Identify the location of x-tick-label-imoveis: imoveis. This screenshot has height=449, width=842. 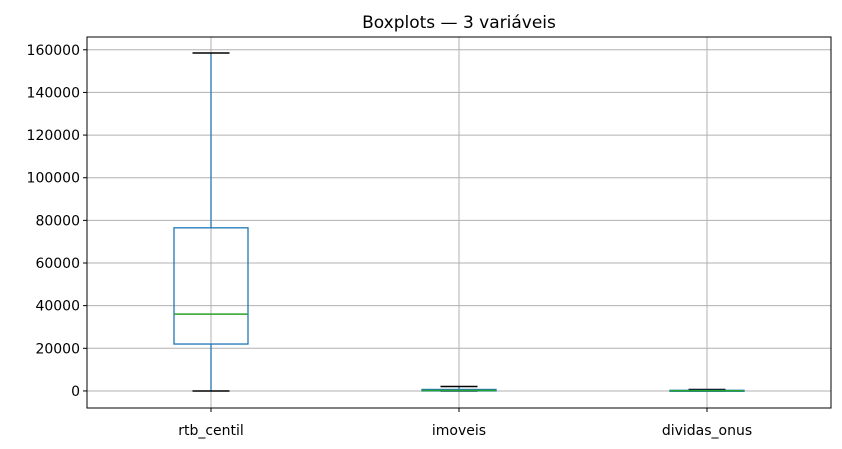
(459, 431).